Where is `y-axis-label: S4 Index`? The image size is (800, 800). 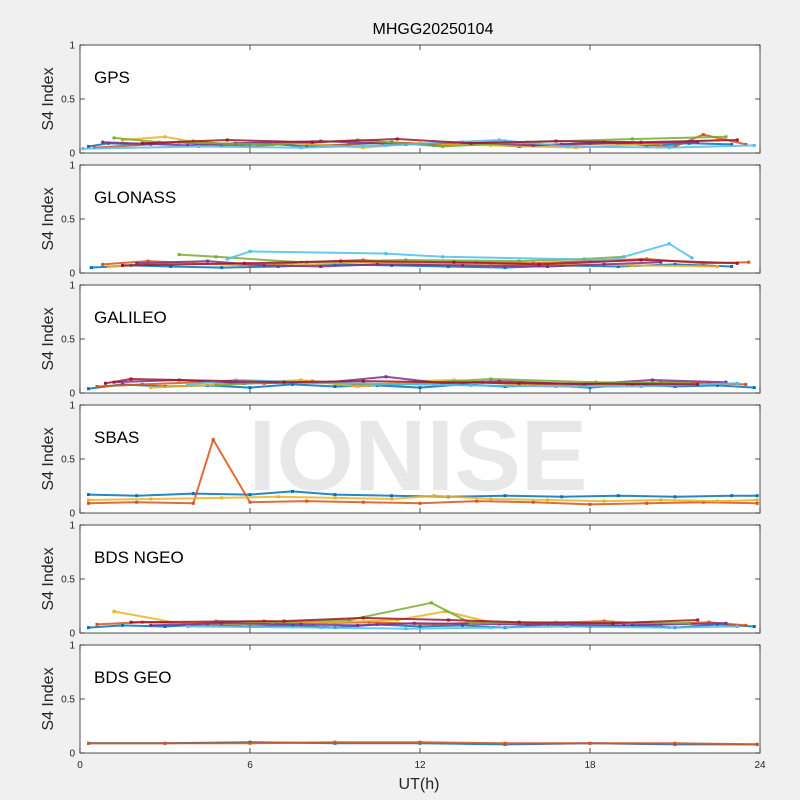 y-axis-label: S4 Index is located at coordinates (48, 458).